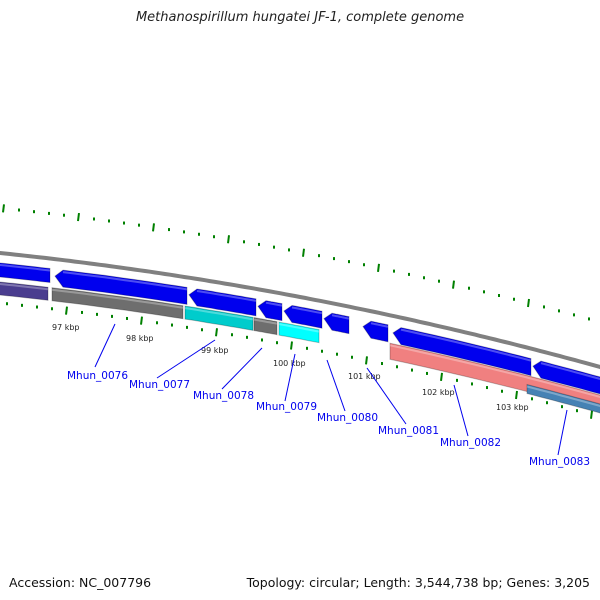 The width and height of the screenshot is (600, 600). Describe the element at coordinates (512, 407) in the screenshot. I see `kbp-label: 103 kbp` at that location.